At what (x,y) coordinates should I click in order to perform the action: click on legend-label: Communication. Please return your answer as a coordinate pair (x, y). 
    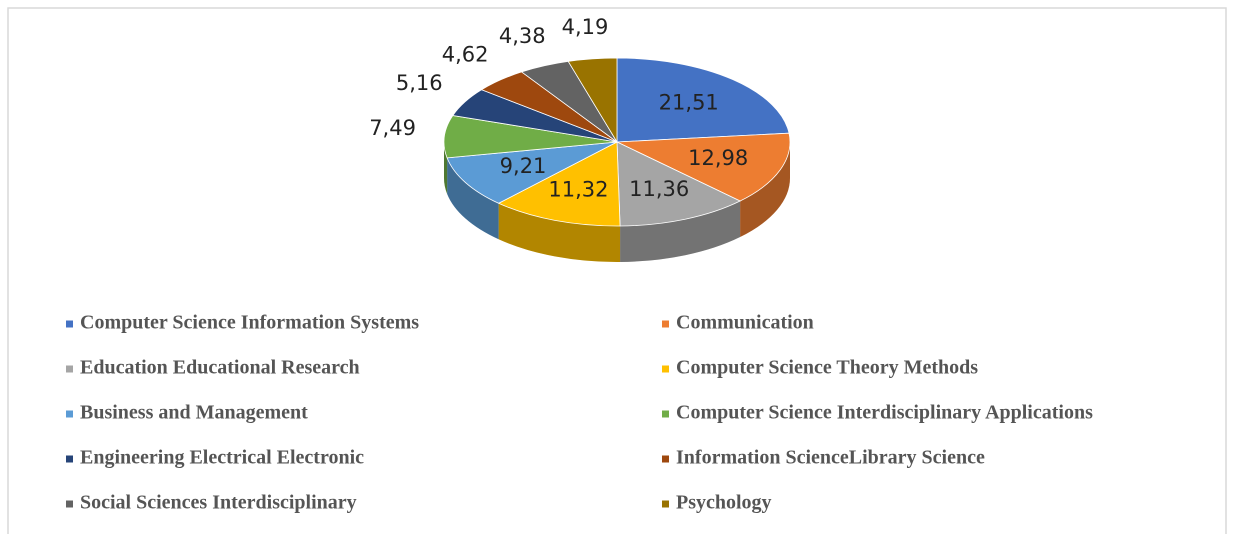
    Looking at the image, I should click on (745, 323).